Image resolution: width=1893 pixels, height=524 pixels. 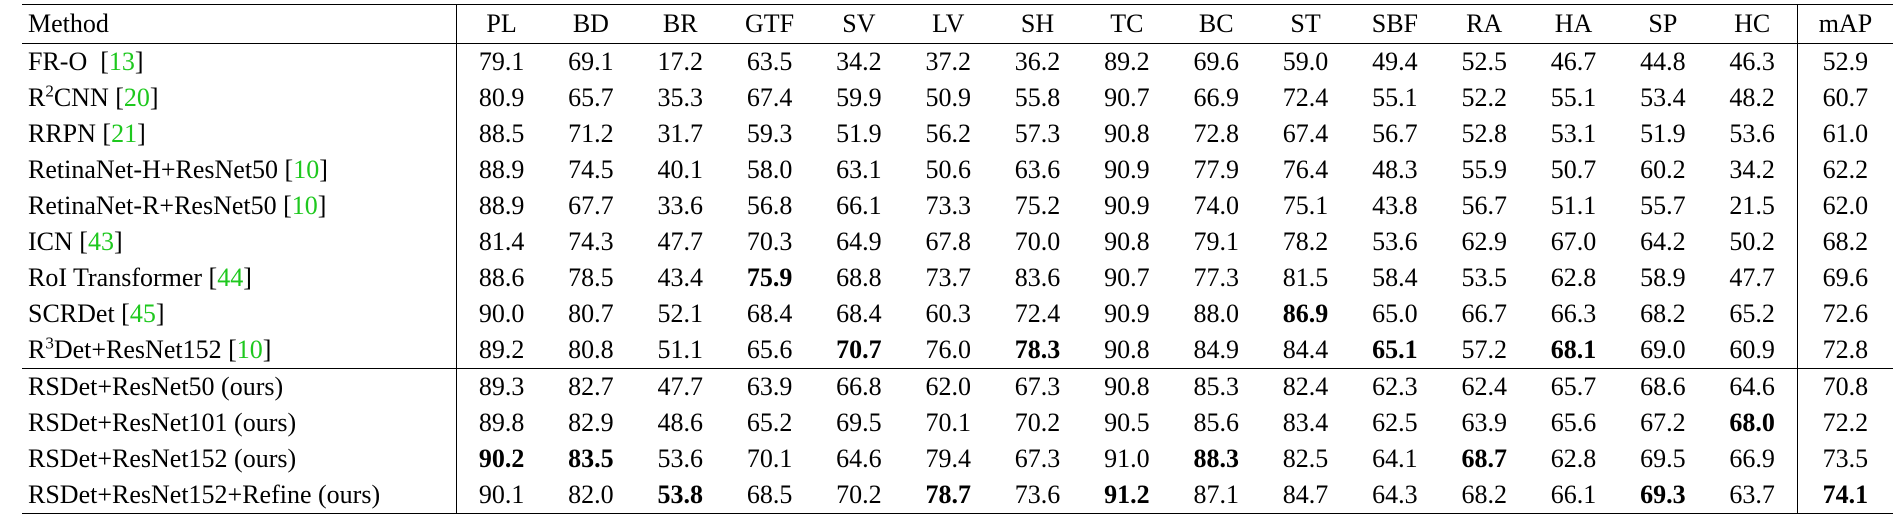 I want to click on column-header: Method, so click(x=239, y=24).